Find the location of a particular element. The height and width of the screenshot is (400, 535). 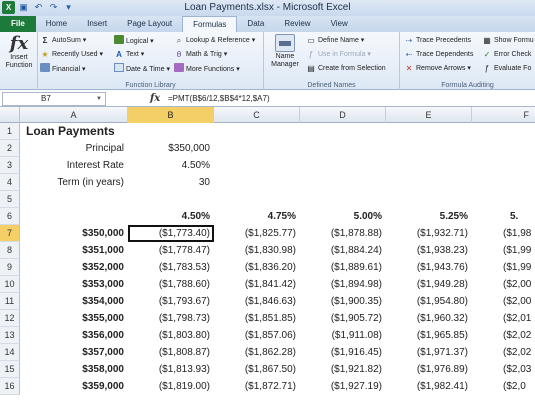

payment-cell: ($1,98 is located at coordinates (517, 233).